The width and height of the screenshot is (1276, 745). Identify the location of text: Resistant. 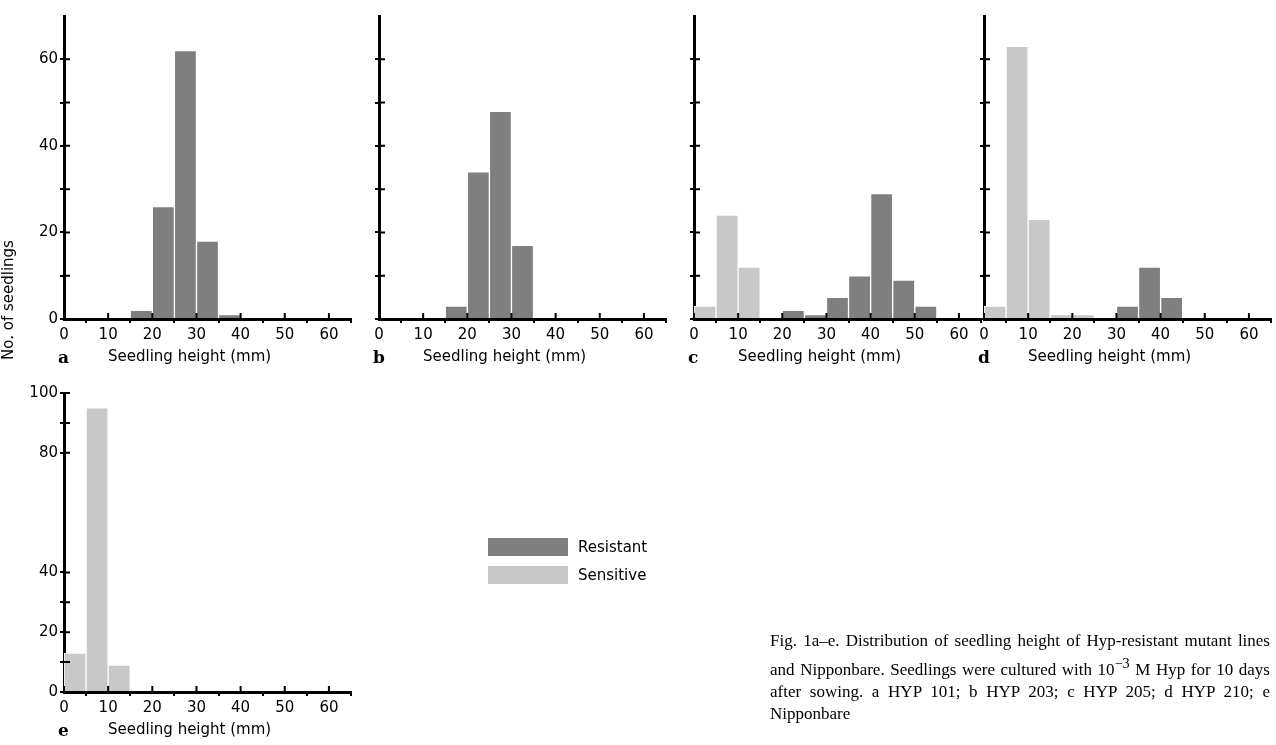
(613, 547).